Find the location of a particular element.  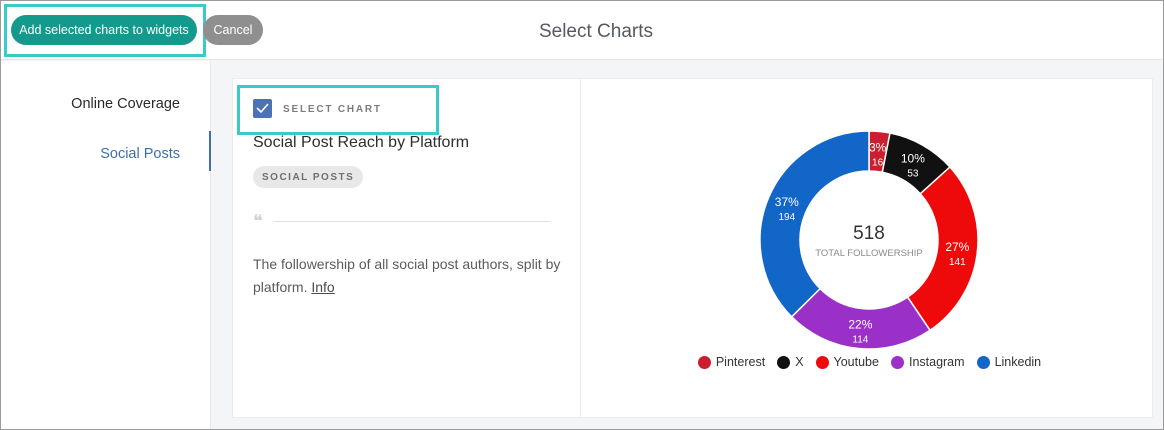

legend-item-x: X is located at coordinates (790, 362).